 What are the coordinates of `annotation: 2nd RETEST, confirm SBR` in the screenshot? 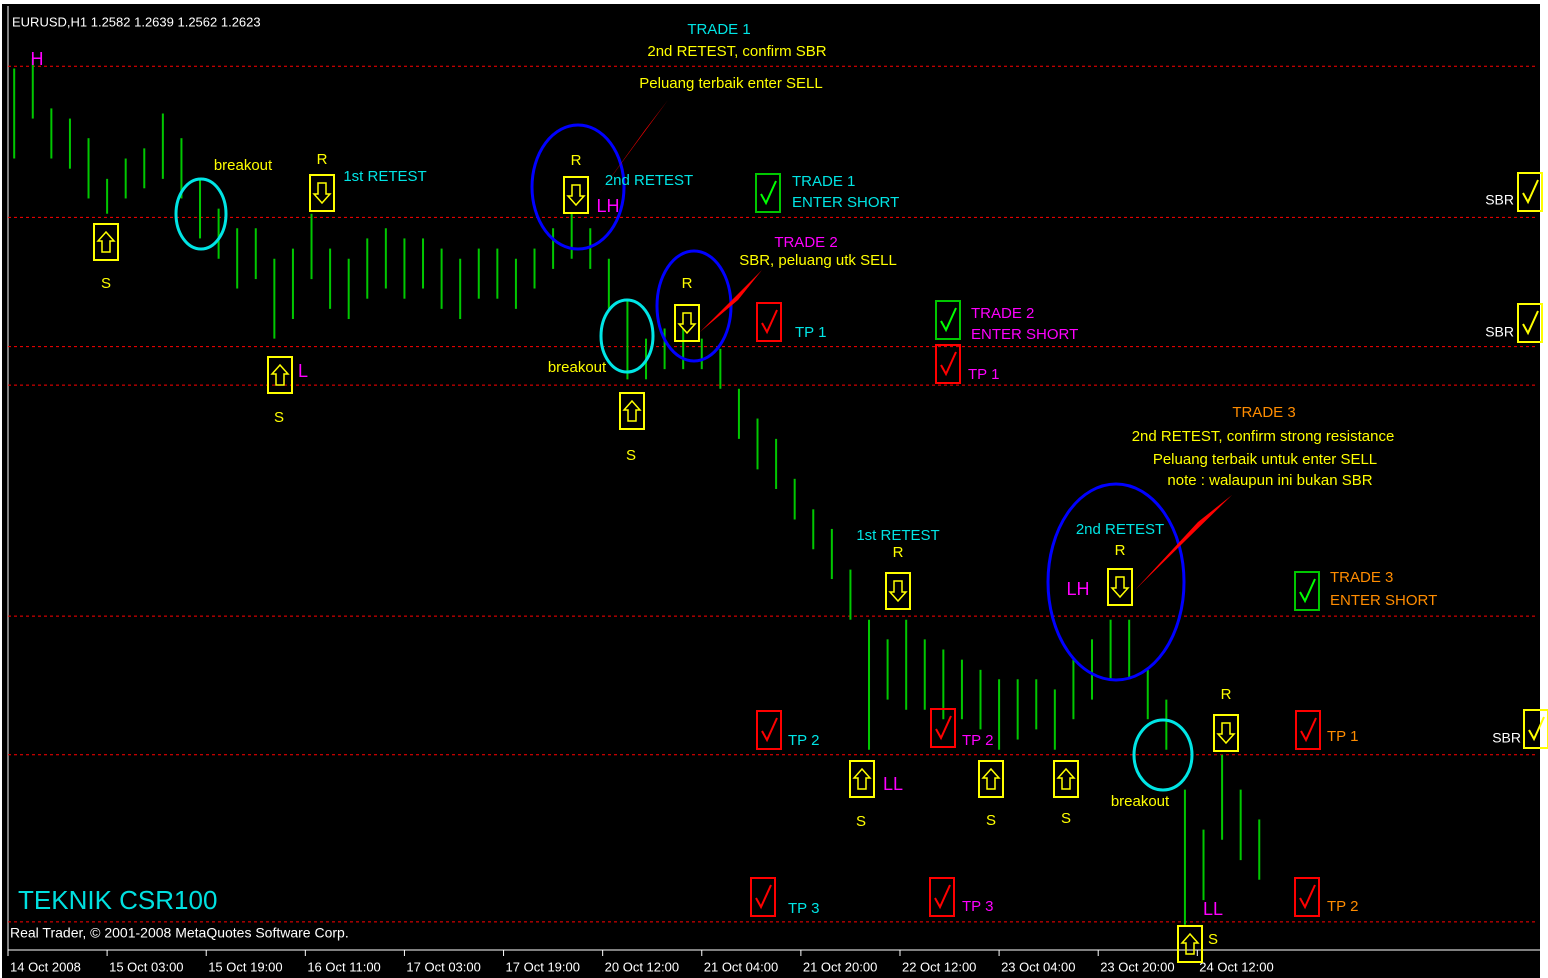 It's located at (736, 51).